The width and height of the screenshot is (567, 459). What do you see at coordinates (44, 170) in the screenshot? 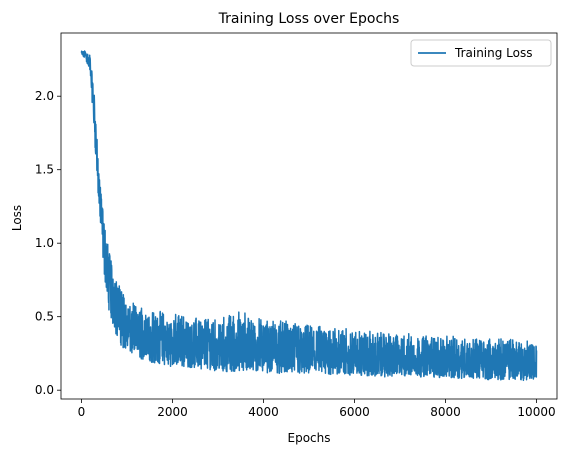
I see `y-tick-label: 1.5` at bounding box center [44, 170].